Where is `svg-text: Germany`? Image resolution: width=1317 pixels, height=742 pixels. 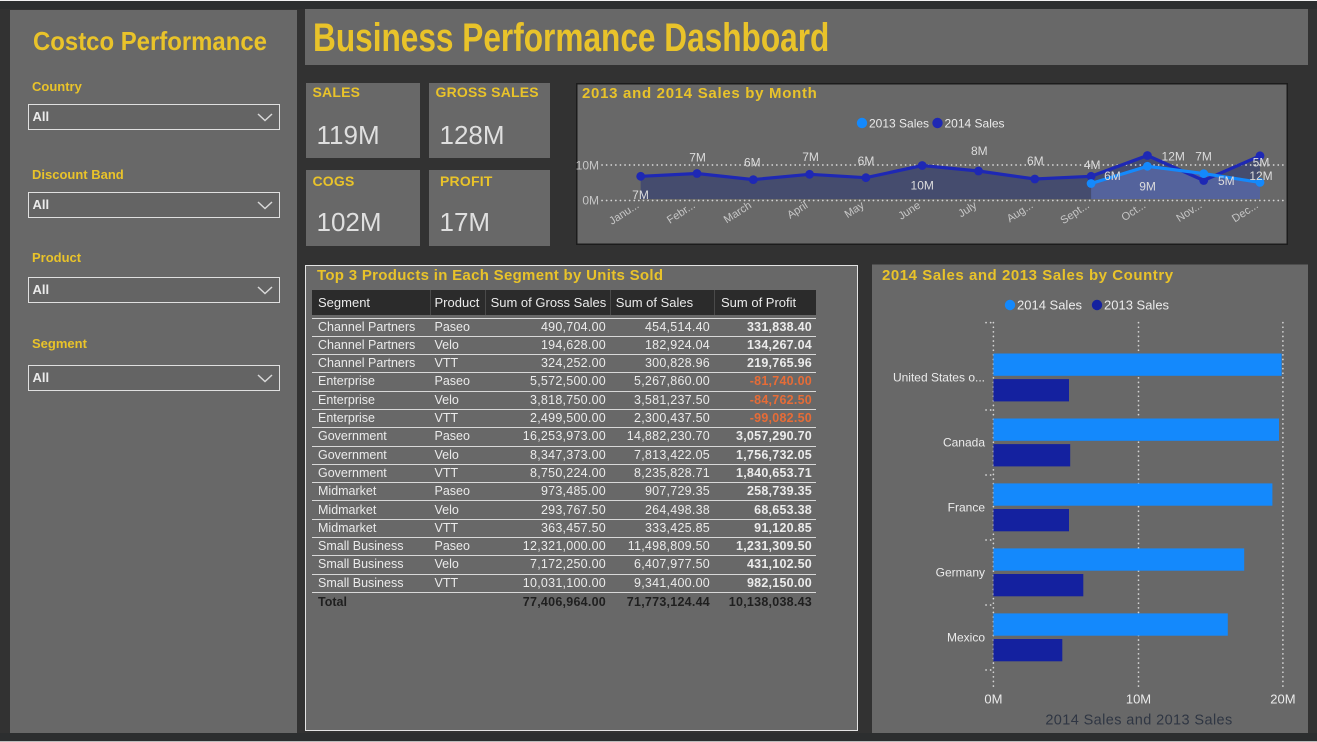 svg-text: Germany is located at coordinates (960, 573).